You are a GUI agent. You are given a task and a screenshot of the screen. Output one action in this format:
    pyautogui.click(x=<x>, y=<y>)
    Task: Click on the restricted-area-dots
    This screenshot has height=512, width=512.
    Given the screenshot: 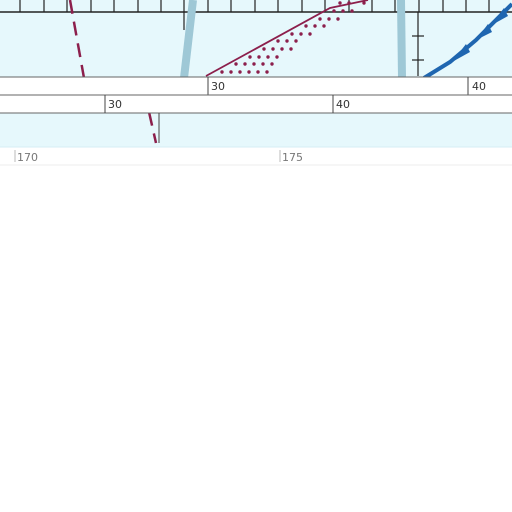 What is the action you would take?
    pyautogui.click(x=293, y=37)
    